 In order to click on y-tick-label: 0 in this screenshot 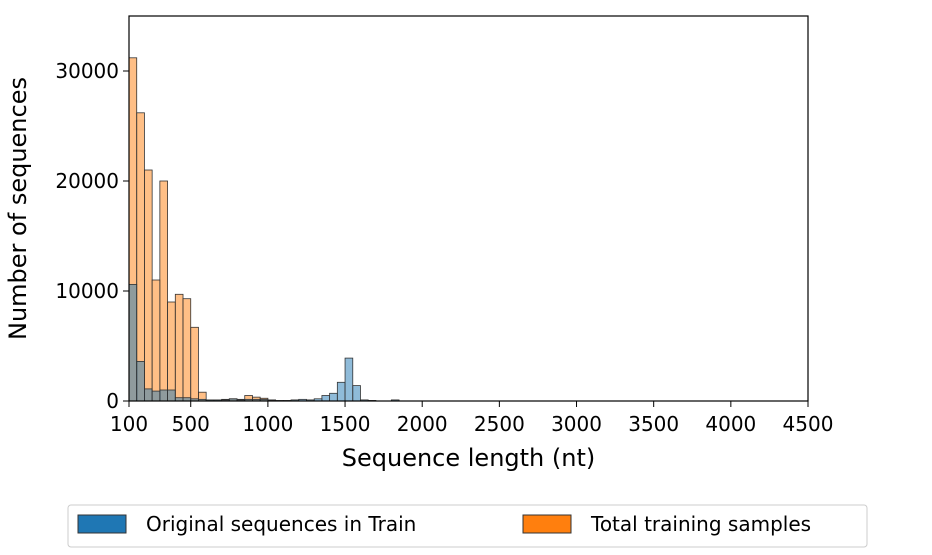, I will do `click(112, 401)`.